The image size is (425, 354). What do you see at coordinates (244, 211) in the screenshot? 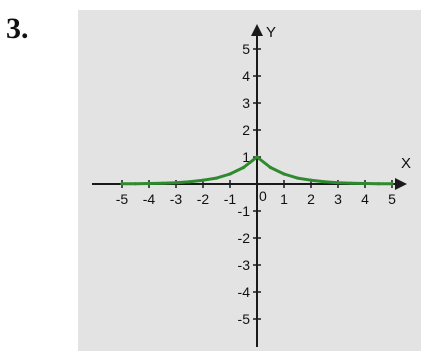
I see `y-tick-label: -1` at bounding box center [244, 211].